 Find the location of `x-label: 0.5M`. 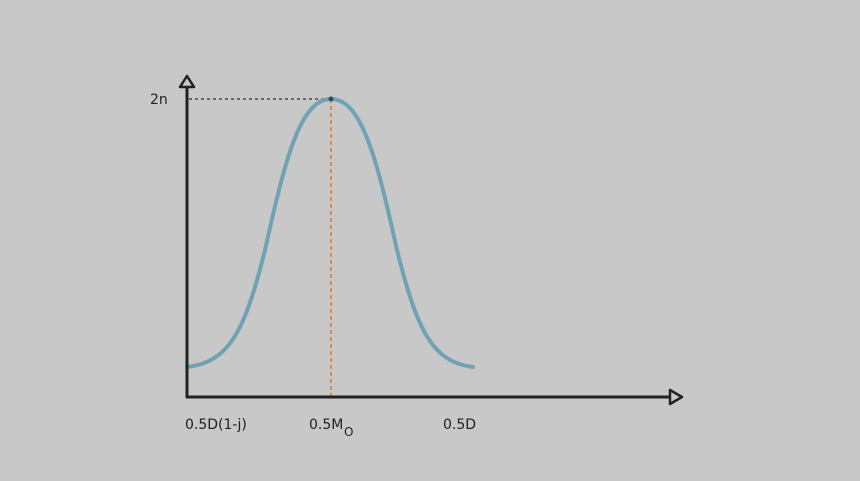

x-label: 0.5M is located at coordinates (326, 425).